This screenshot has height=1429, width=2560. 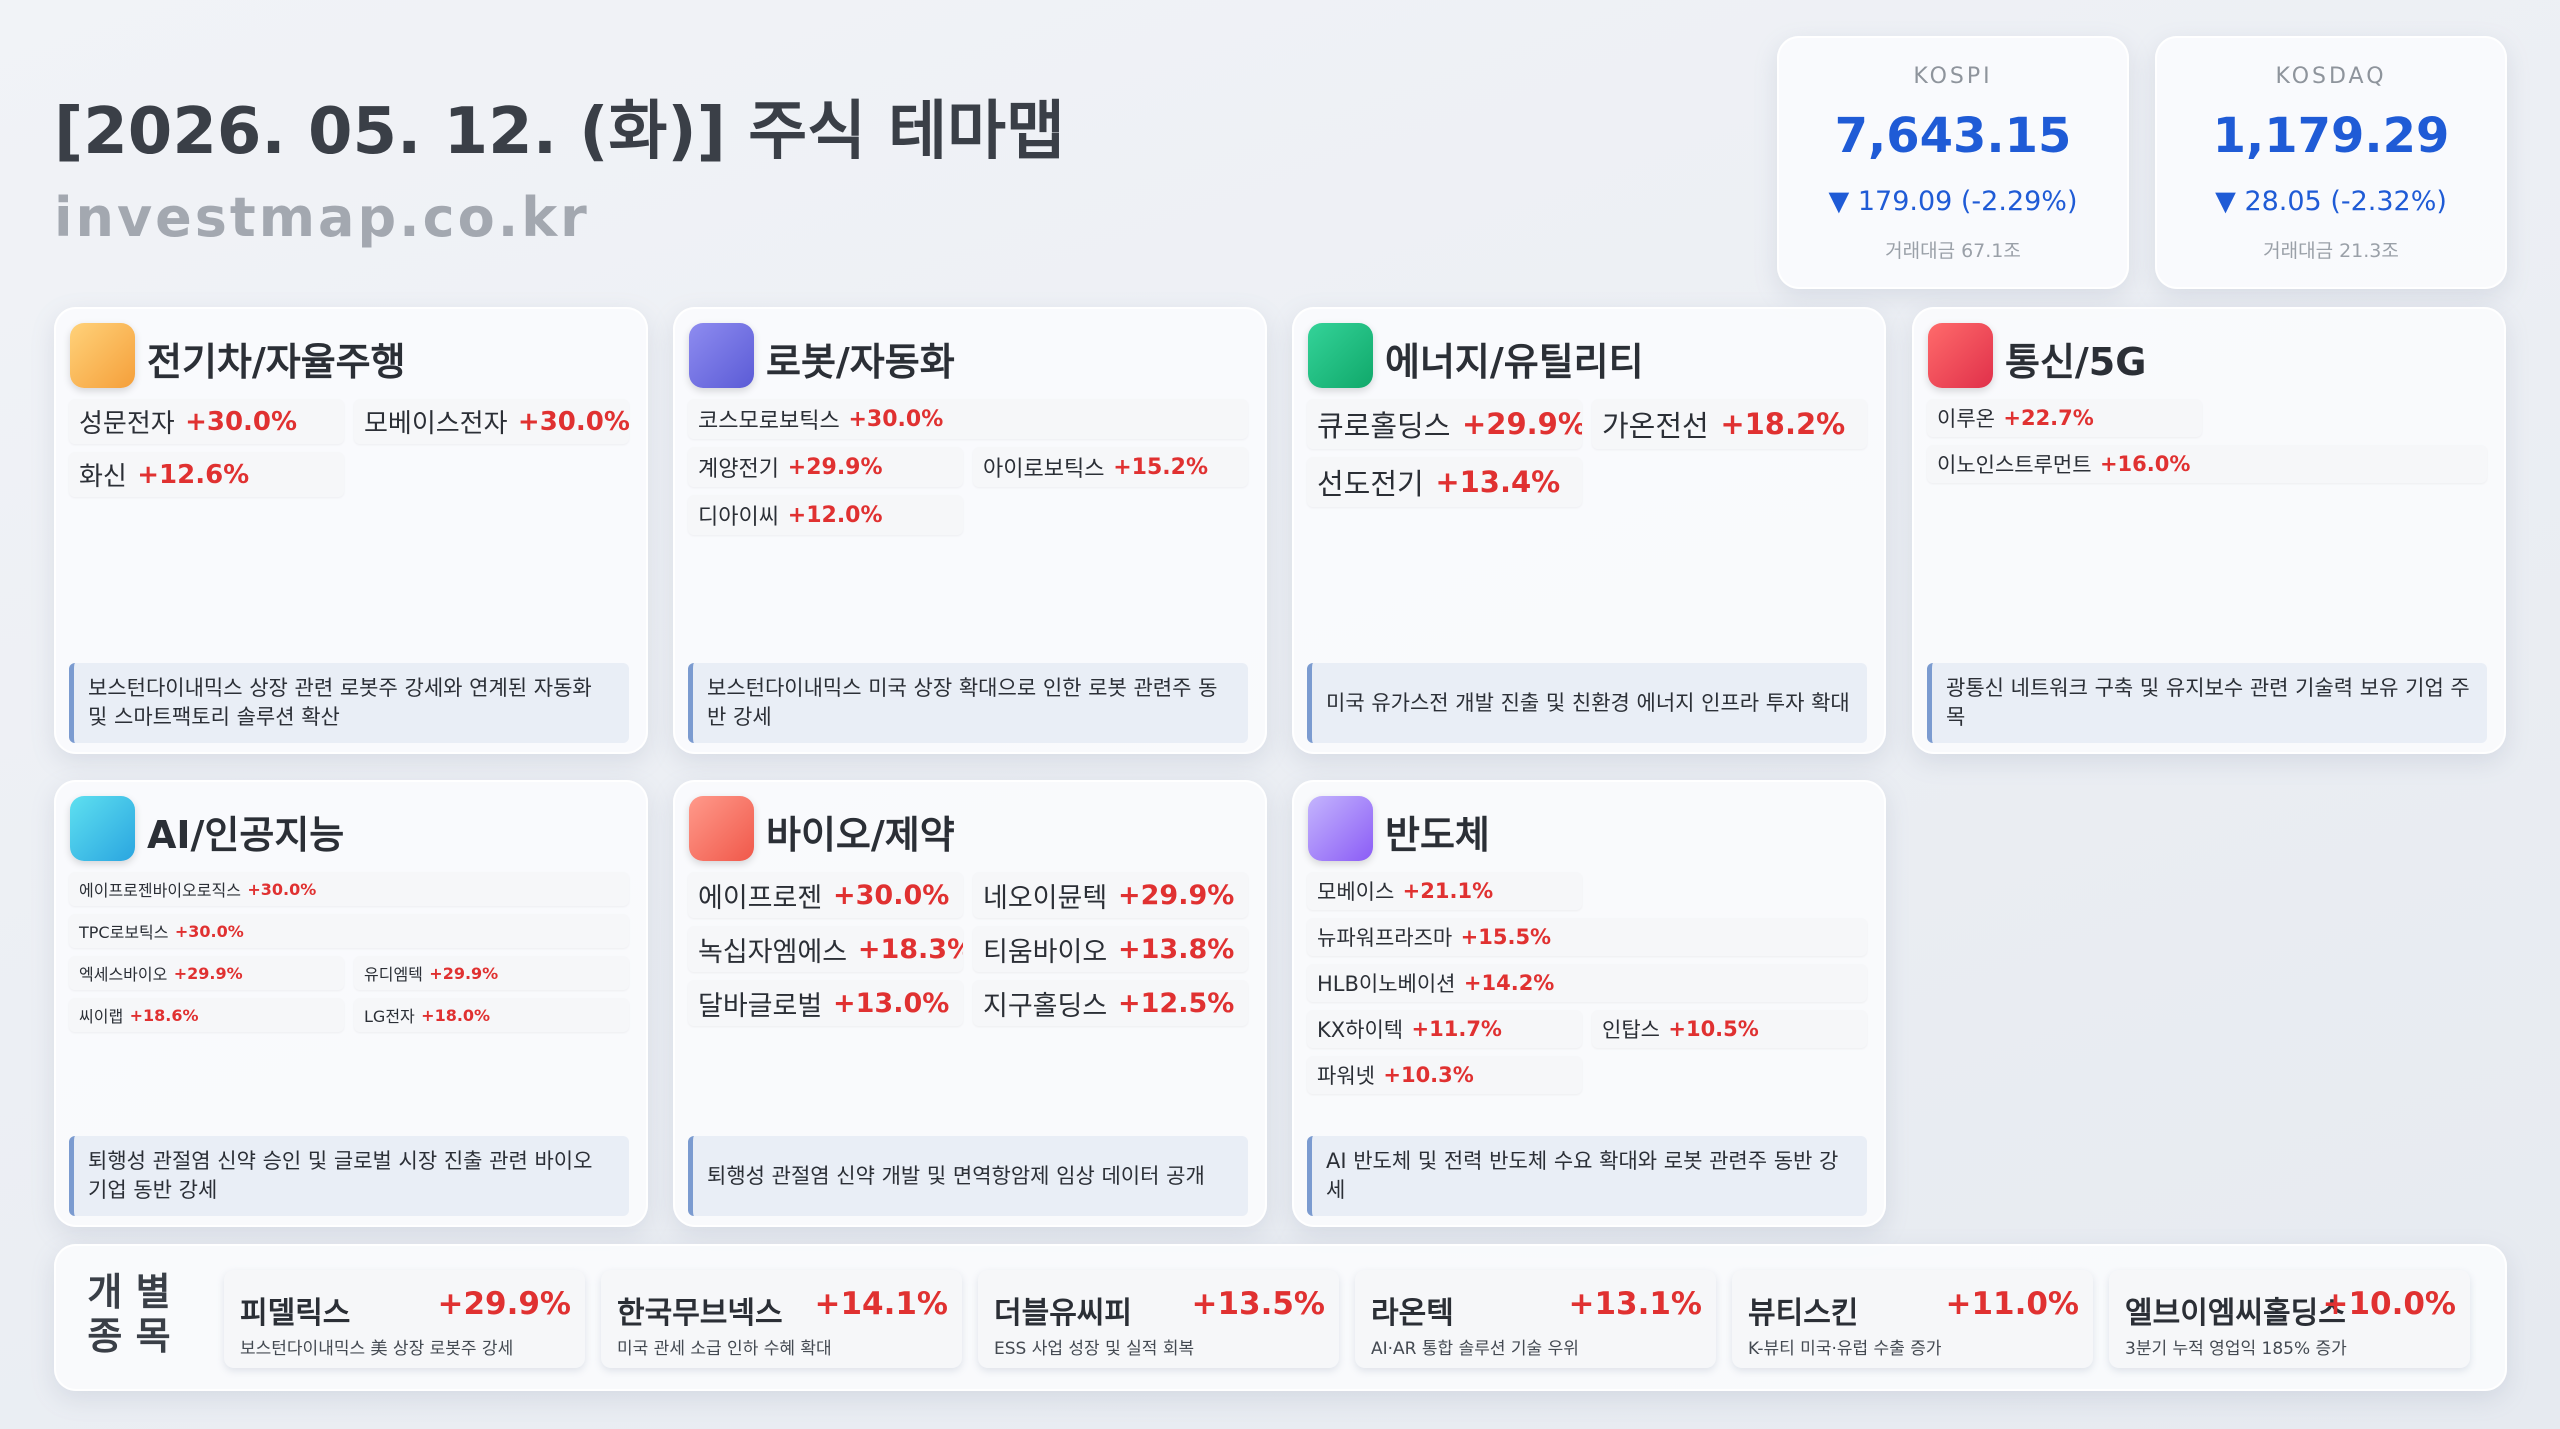 I want to click on index-card: KOSPI 7,643.15 ▼ 179.09 (-2.29%) 거래대금 67.1조, so click(x=1953, y=162).